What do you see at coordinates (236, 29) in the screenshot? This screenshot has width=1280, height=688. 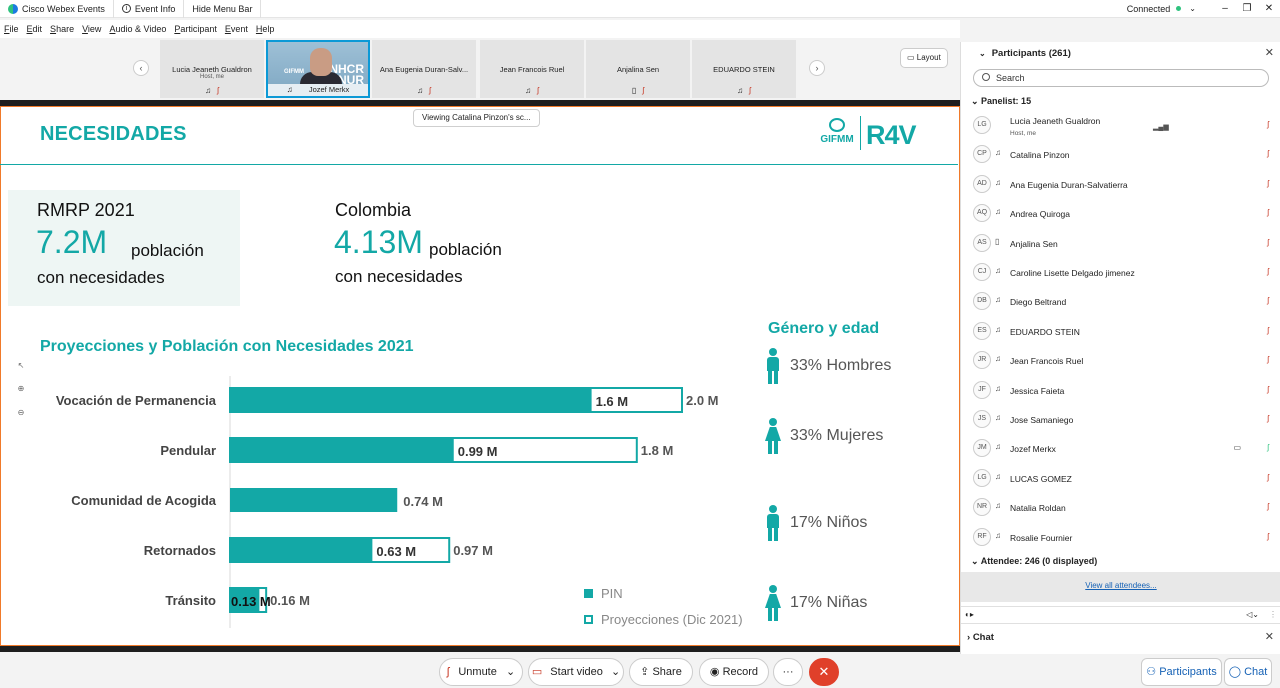 I see `menu-event: Event` at bounding box center [236, 29].